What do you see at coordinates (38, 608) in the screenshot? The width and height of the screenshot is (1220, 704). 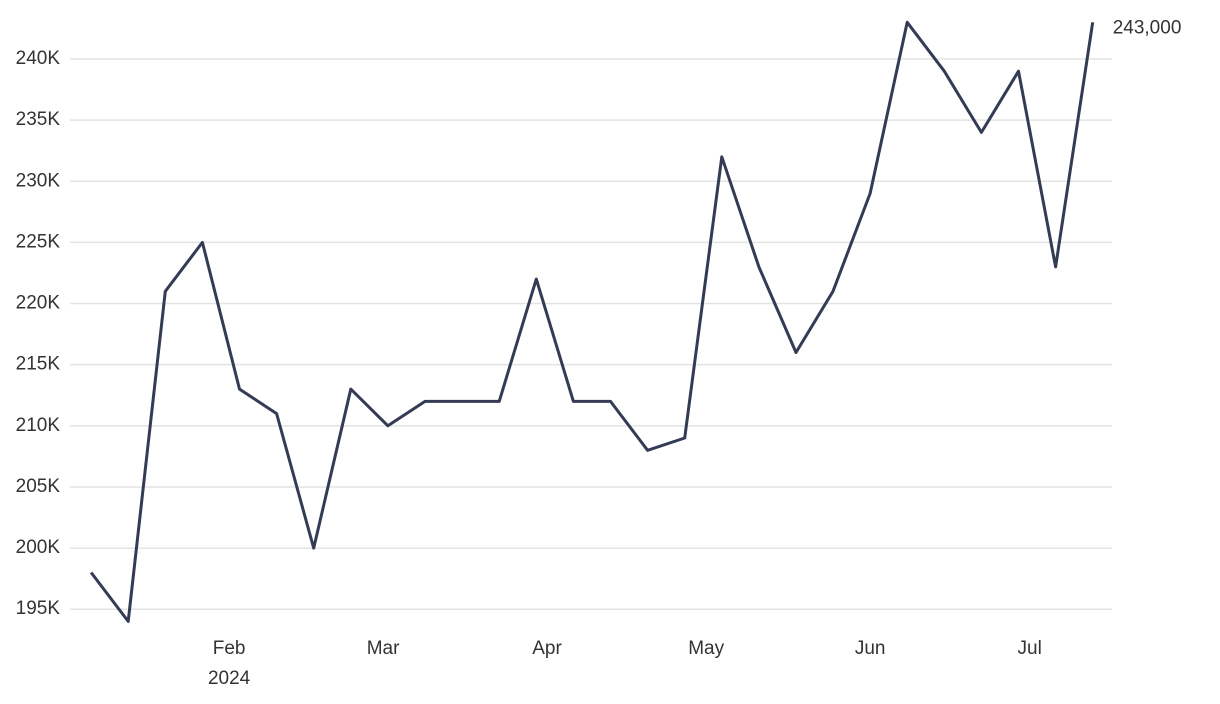 I see `y-tick-label: 195K` at bounding box center [38, 608].